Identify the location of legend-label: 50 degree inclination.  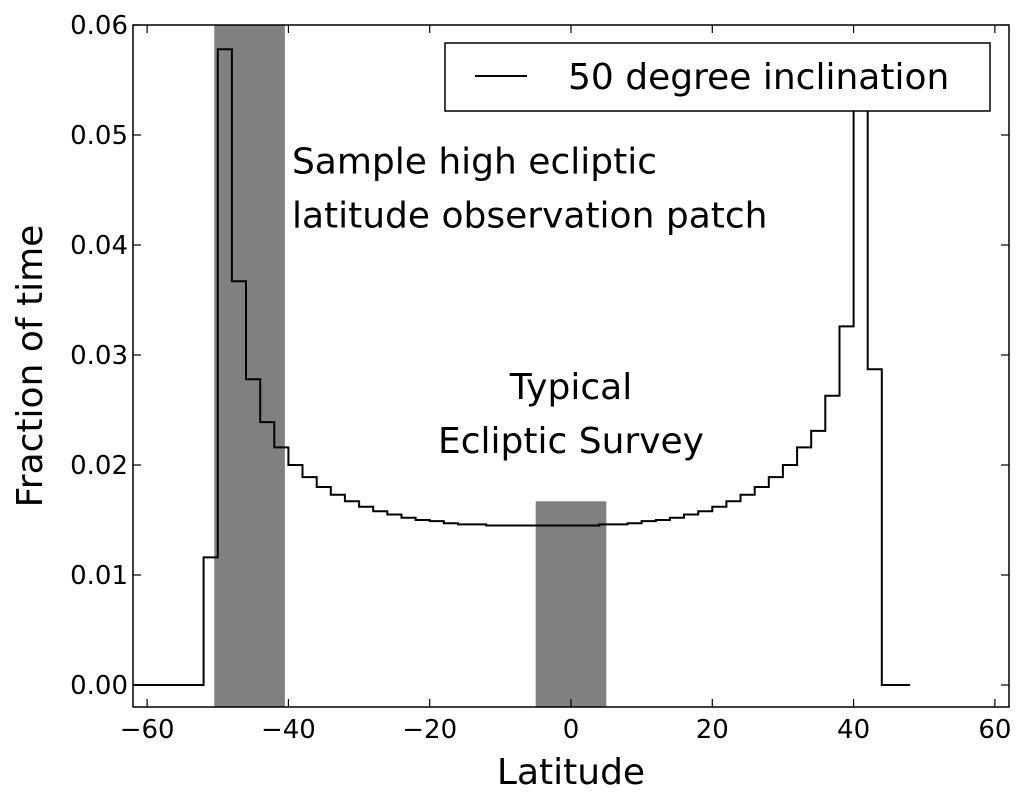
(758, 77).